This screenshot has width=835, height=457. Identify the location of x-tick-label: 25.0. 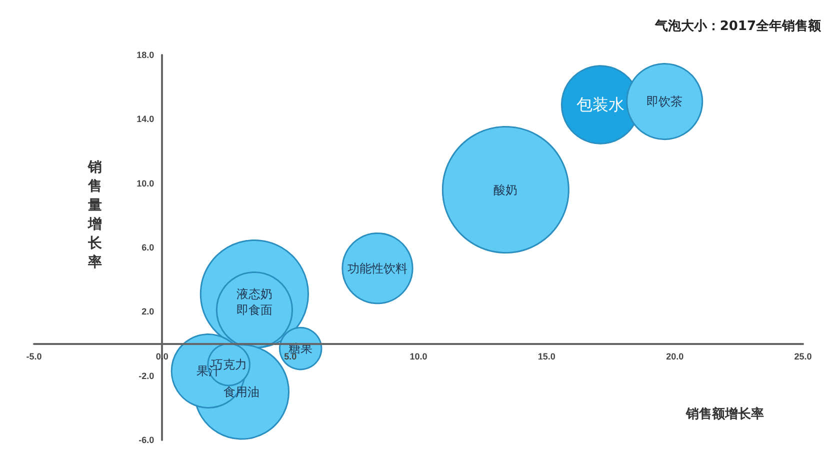
(803, 356).